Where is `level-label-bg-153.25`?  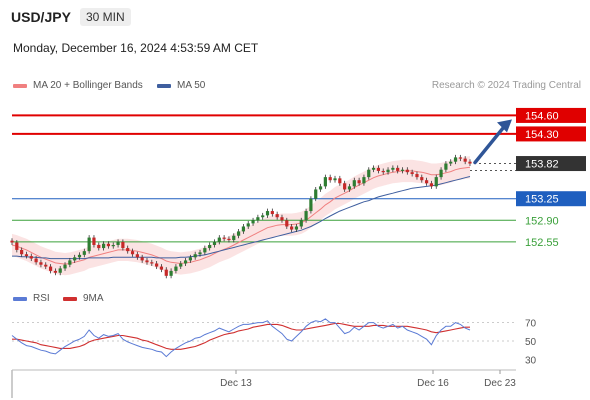 level-label-bg-153.25 is located at coordinates (551, 199).